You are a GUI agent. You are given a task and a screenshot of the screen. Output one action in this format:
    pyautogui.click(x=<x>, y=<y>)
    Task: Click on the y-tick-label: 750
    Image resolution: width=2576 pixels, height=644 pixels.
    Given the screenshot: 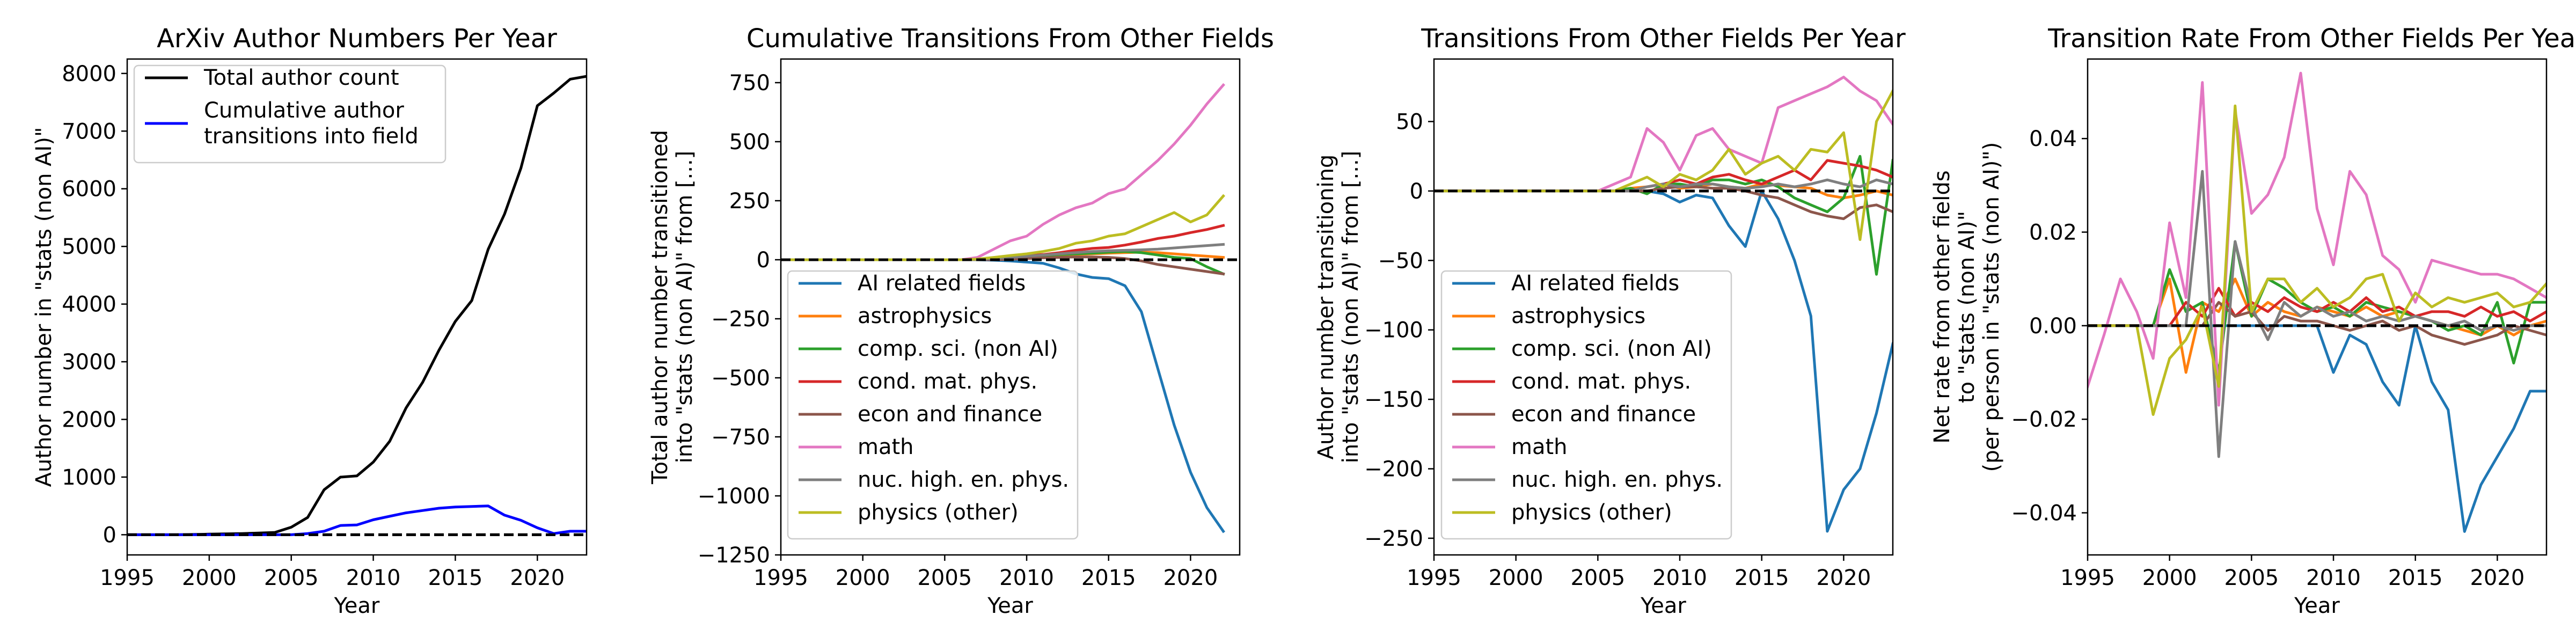 What is the action you would take?
    pyautogui.click(x=749, y=83)
    